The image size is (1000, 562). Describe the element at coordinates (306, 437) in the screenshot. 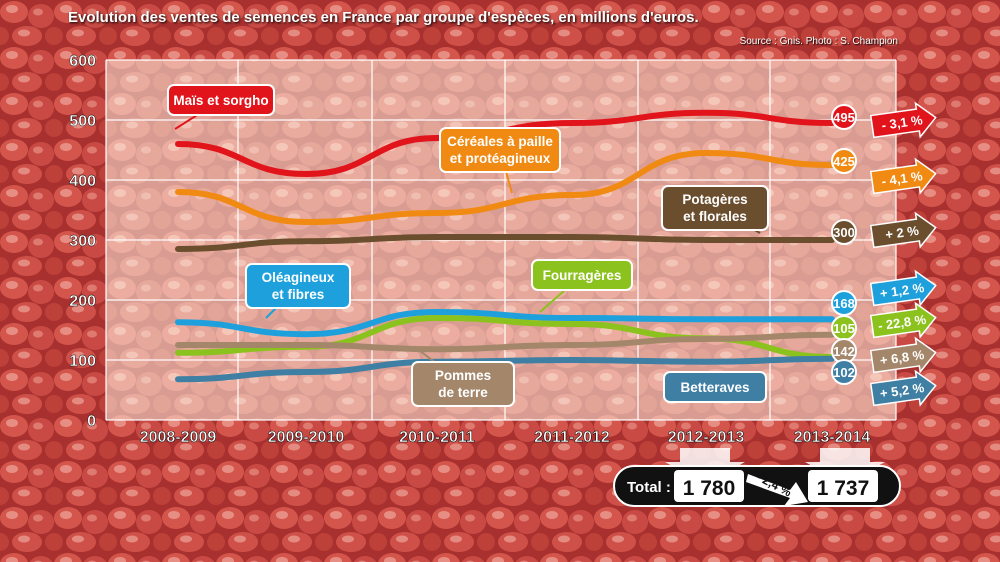

I see `x-tick-label: 2009-2010` at that location.